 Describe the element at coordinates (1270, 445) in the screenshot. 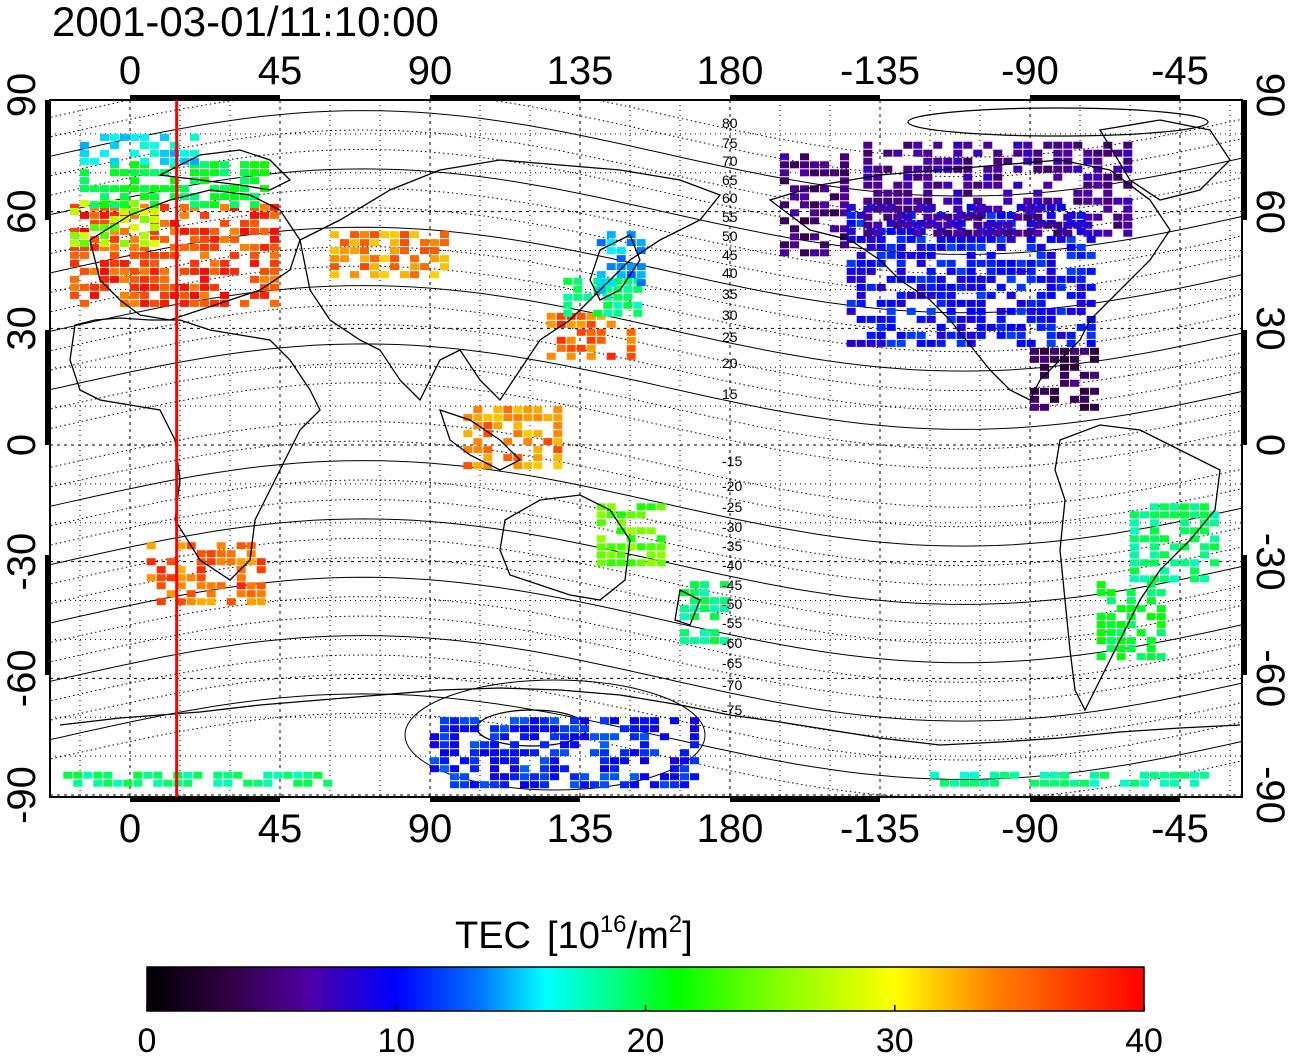

I see `lat-tick-label: 0` at that location.